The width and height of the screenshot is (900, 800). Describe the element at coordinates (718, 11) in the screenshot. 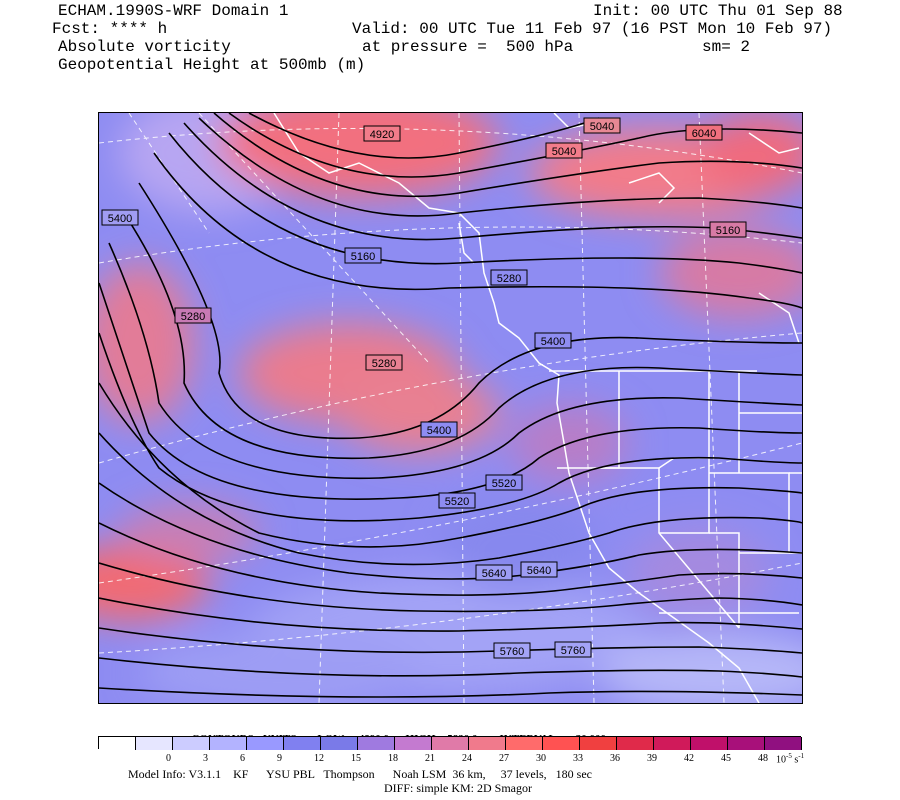

I see `init-time: Init: 00 UTC Thu 01 Sep 88` at that location.